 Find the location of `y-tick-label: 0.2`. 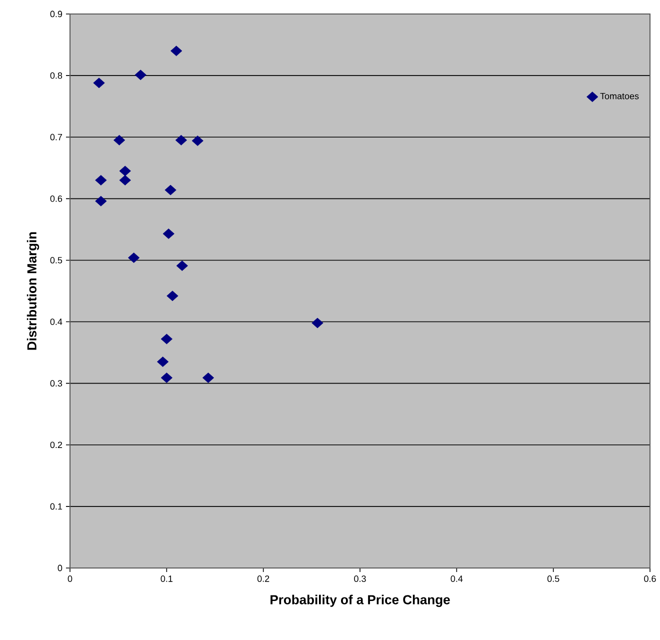

y-tick-label: 0.2 is located at coordinates (56, 445).